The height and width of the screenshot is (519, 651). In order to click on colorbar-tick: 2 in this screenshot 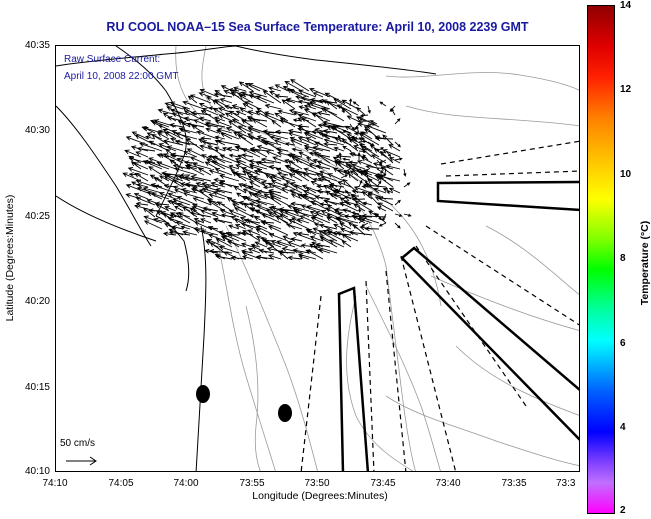, I will do `click(623, 510)`.